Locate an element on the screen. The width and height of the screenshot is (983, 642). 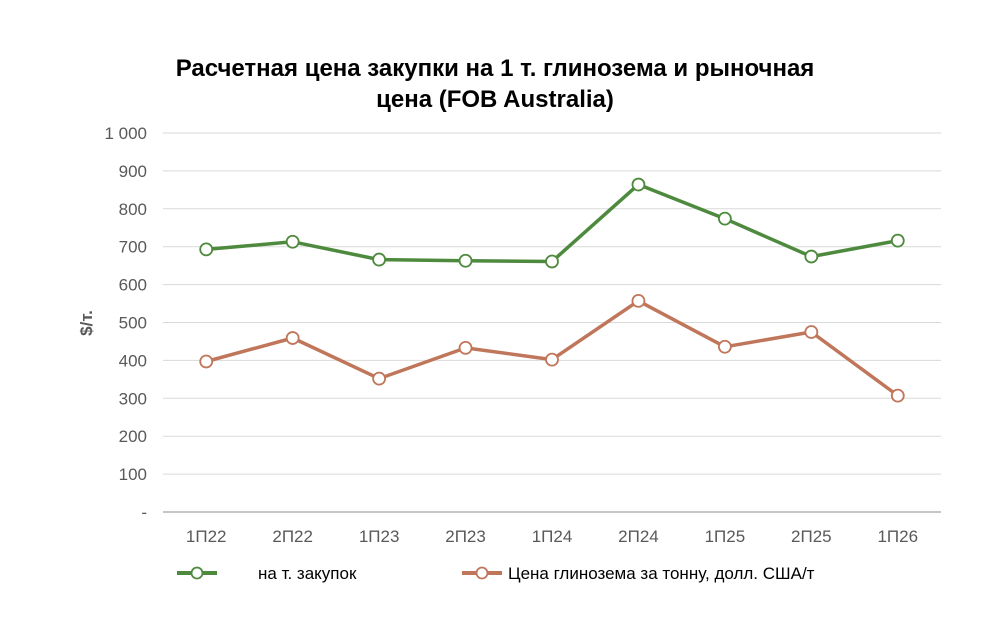
y-tick-label: 200 is located at coordinates (133, 436).